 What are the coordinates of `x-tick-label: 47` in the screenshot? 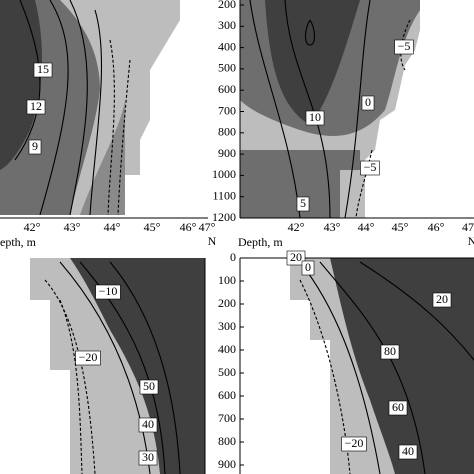 It's located at (468, 227).